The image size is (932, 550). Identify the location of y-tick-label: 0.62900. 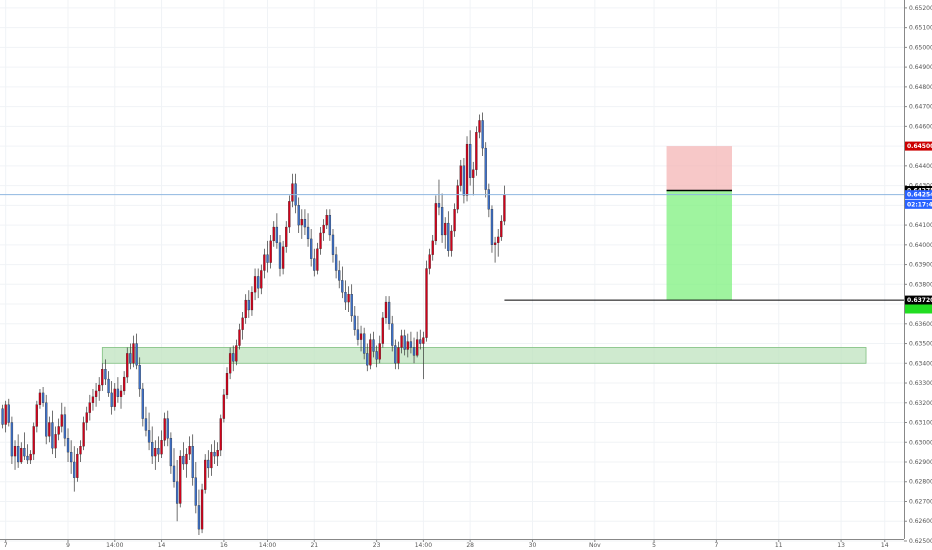
(920, 462).